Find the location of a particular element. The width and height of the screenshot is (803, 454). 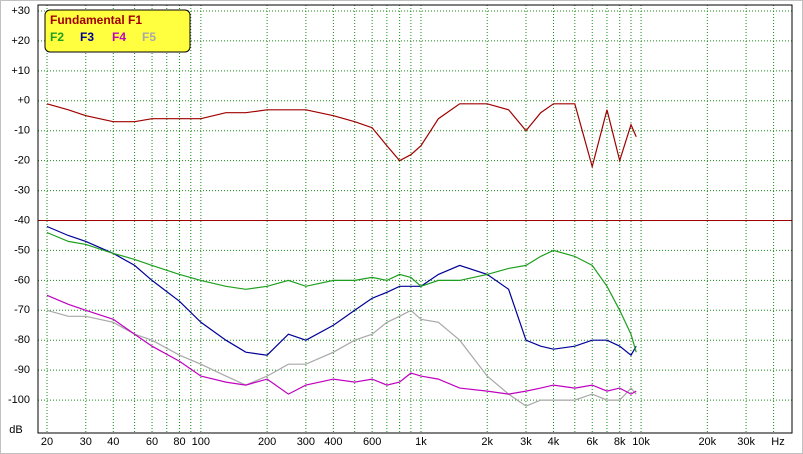

x-tick-label: 4k is located at coordinates (554, 442).